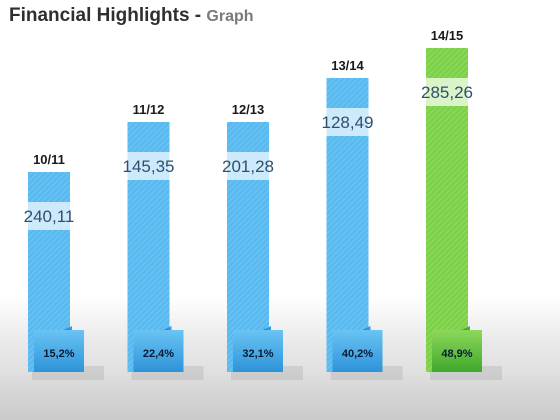 Image resolution: width=560 pixels, height=420 pixels. Describe the element at coordinates (230, 16) in the screenshot. I see `title-subtitle: Graph` at that location.